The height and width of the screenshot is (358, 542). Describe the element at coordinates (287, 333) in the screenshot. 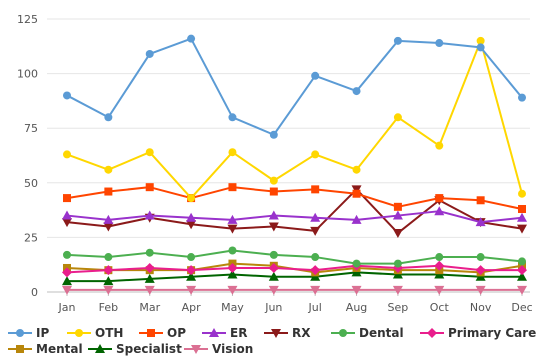

I see `legend-item-rx: RX` at that location.